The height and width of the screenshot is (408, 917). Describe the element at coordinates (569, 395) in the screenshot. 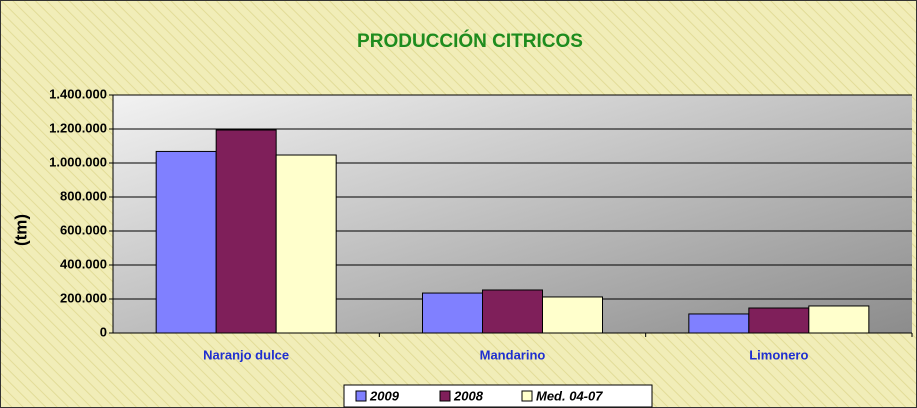

I see `legend-label: Med. 04-07` at that location.